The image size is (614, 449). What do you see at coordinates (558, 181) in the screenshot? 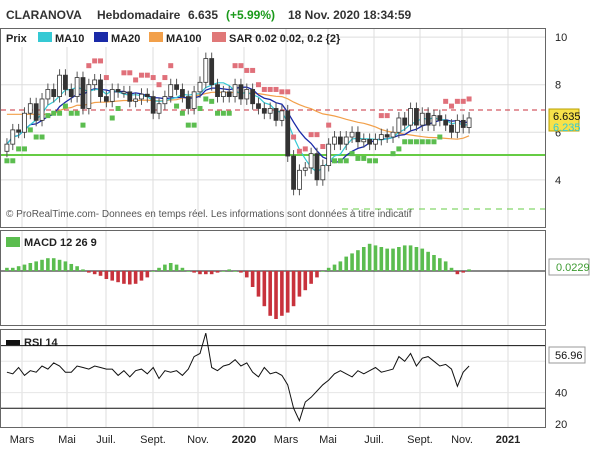
I see `price-y-tick: 4` at bounding box center [558, 181].